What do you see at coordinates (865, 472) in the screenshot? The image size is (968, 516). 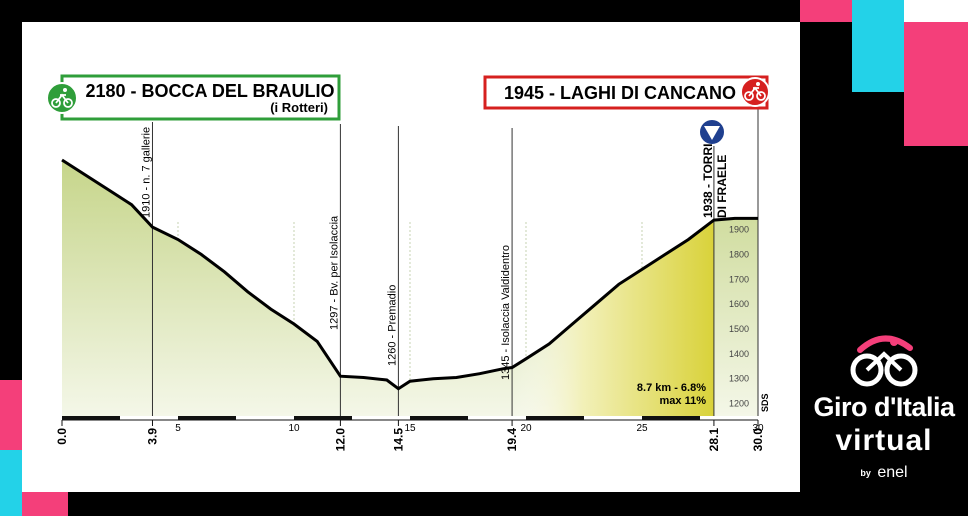 I see `brand-by-label: by` at bounding box center [865, 472].